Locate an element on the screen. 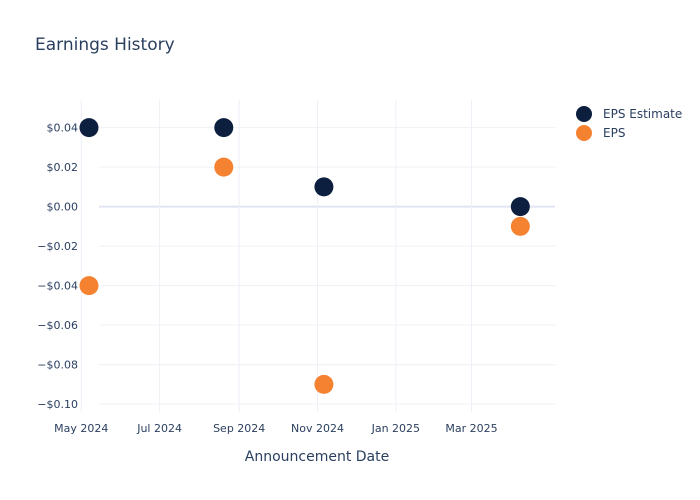 This screenshot has width=700, height=500. y-tick-label: $0.02 is located at coordinates (63, 167).